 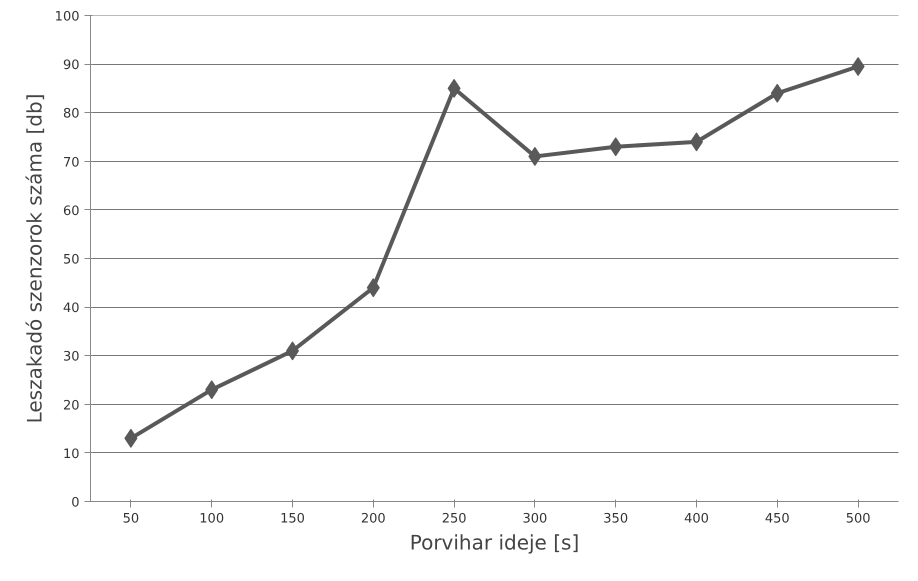 I want to click on x-tick-label: 350, so click(x=615, y=519).